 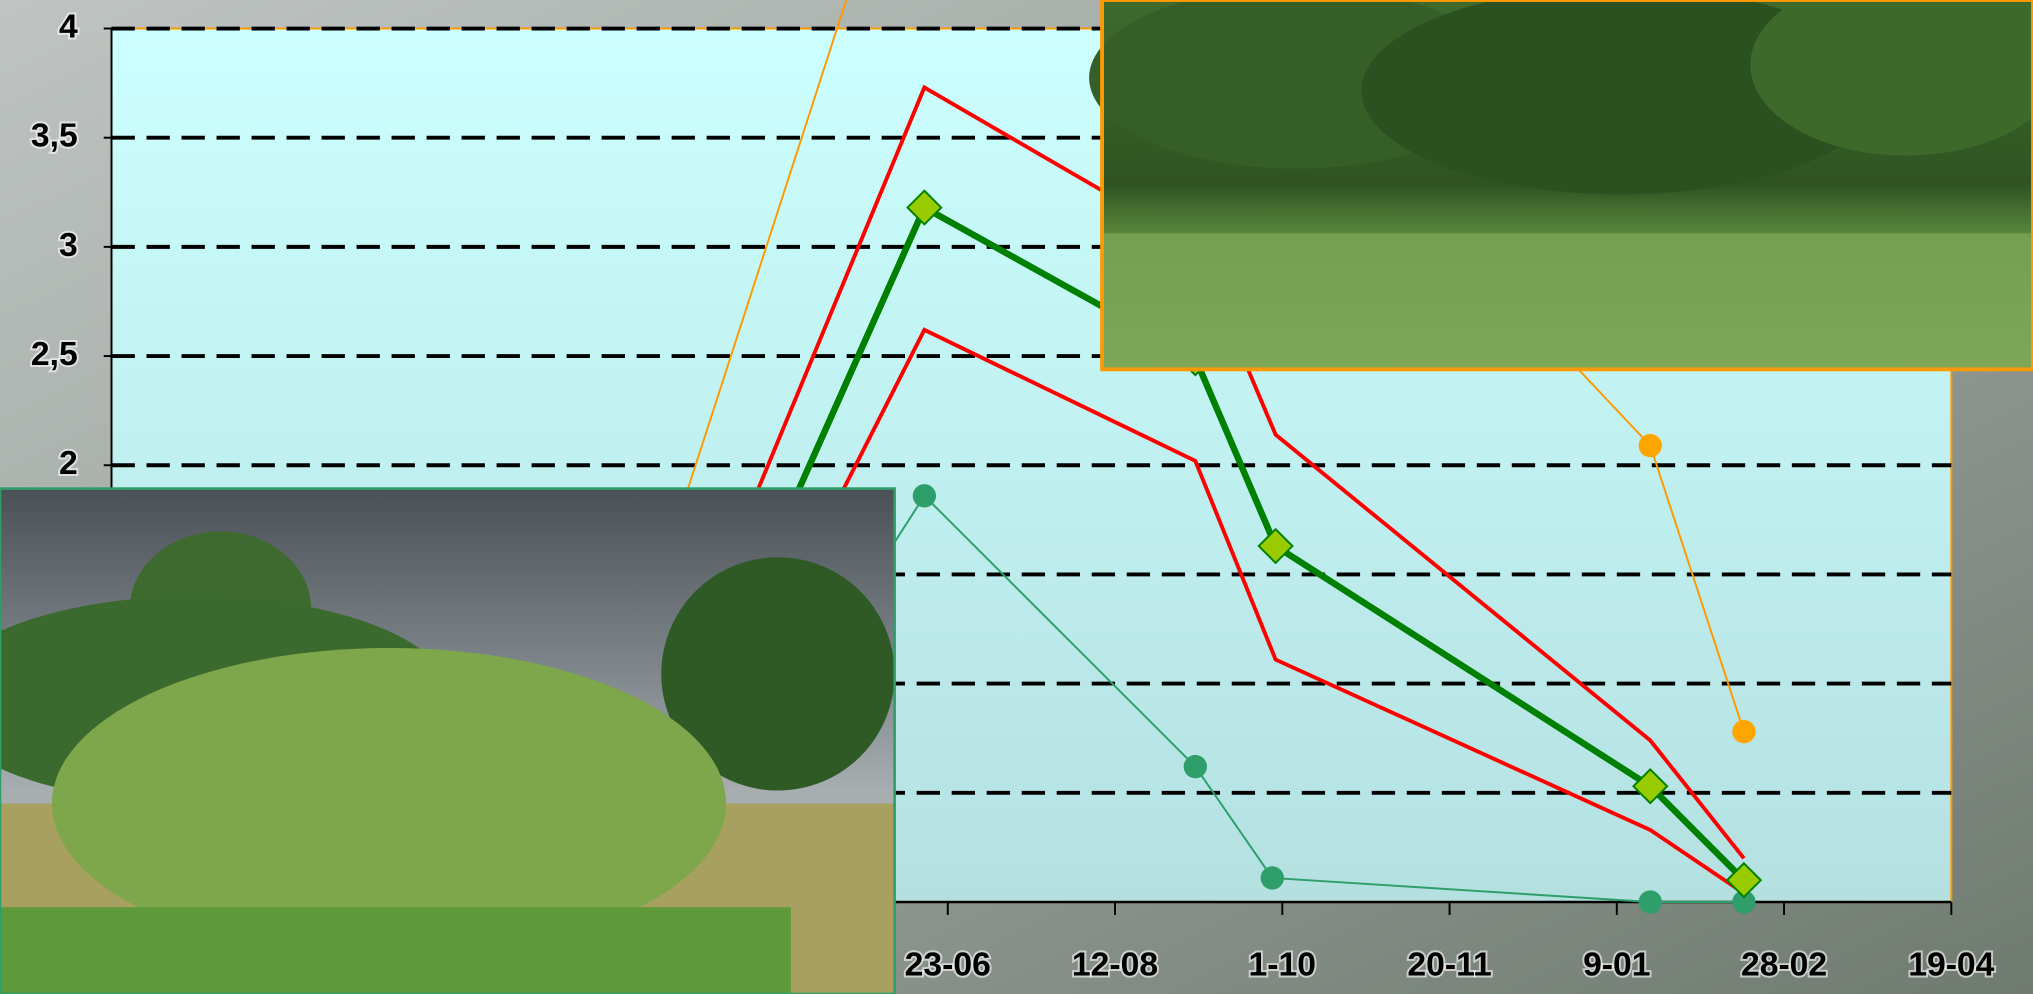 What do you see at coordinates (1616, 965) in the screenshot?
I see `x-tick-label: 9-01` at bounding box center [1616, 965].